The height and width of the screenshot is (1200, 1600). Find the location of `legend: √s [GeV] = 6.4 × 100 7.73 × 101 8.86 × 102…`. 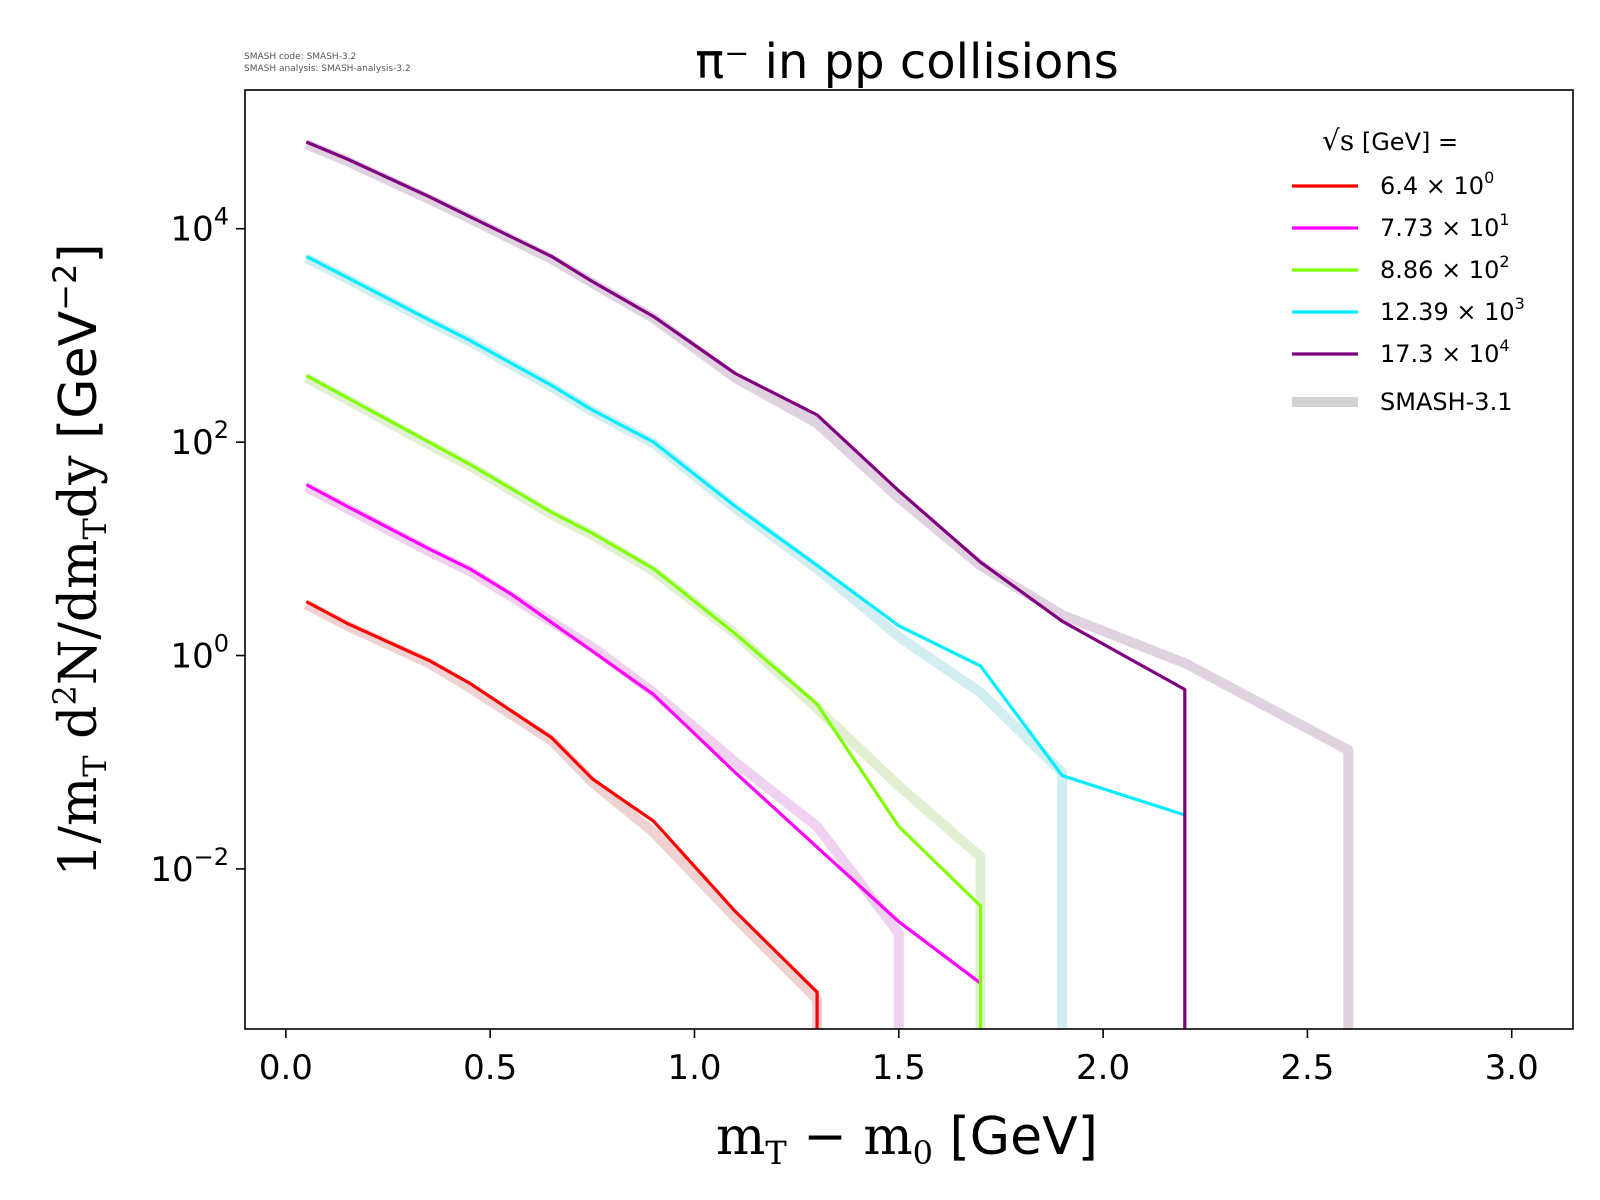

legend: √s [GeV] = 6.4 × 100 7.73 × 101 8.86 × 102… is located at coordinates (1408, 270).